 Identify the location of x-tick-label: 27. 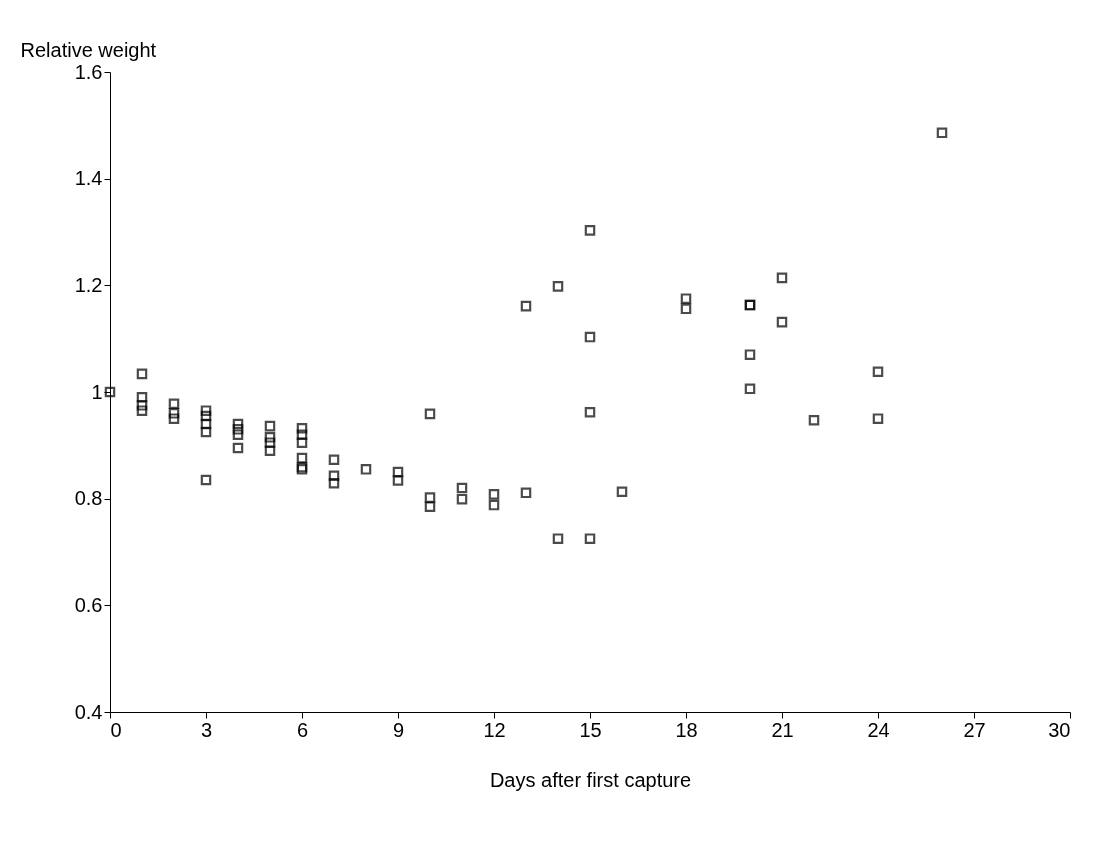
(974, 729).